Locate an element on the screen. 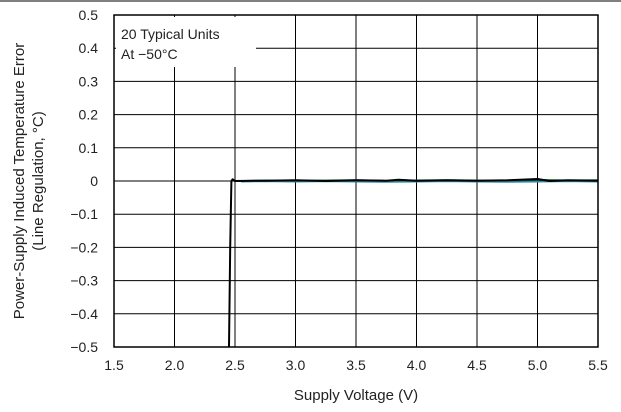 The image size is (621, 412). y-tick-label: 0.5 is located at coordinates (89, 15).